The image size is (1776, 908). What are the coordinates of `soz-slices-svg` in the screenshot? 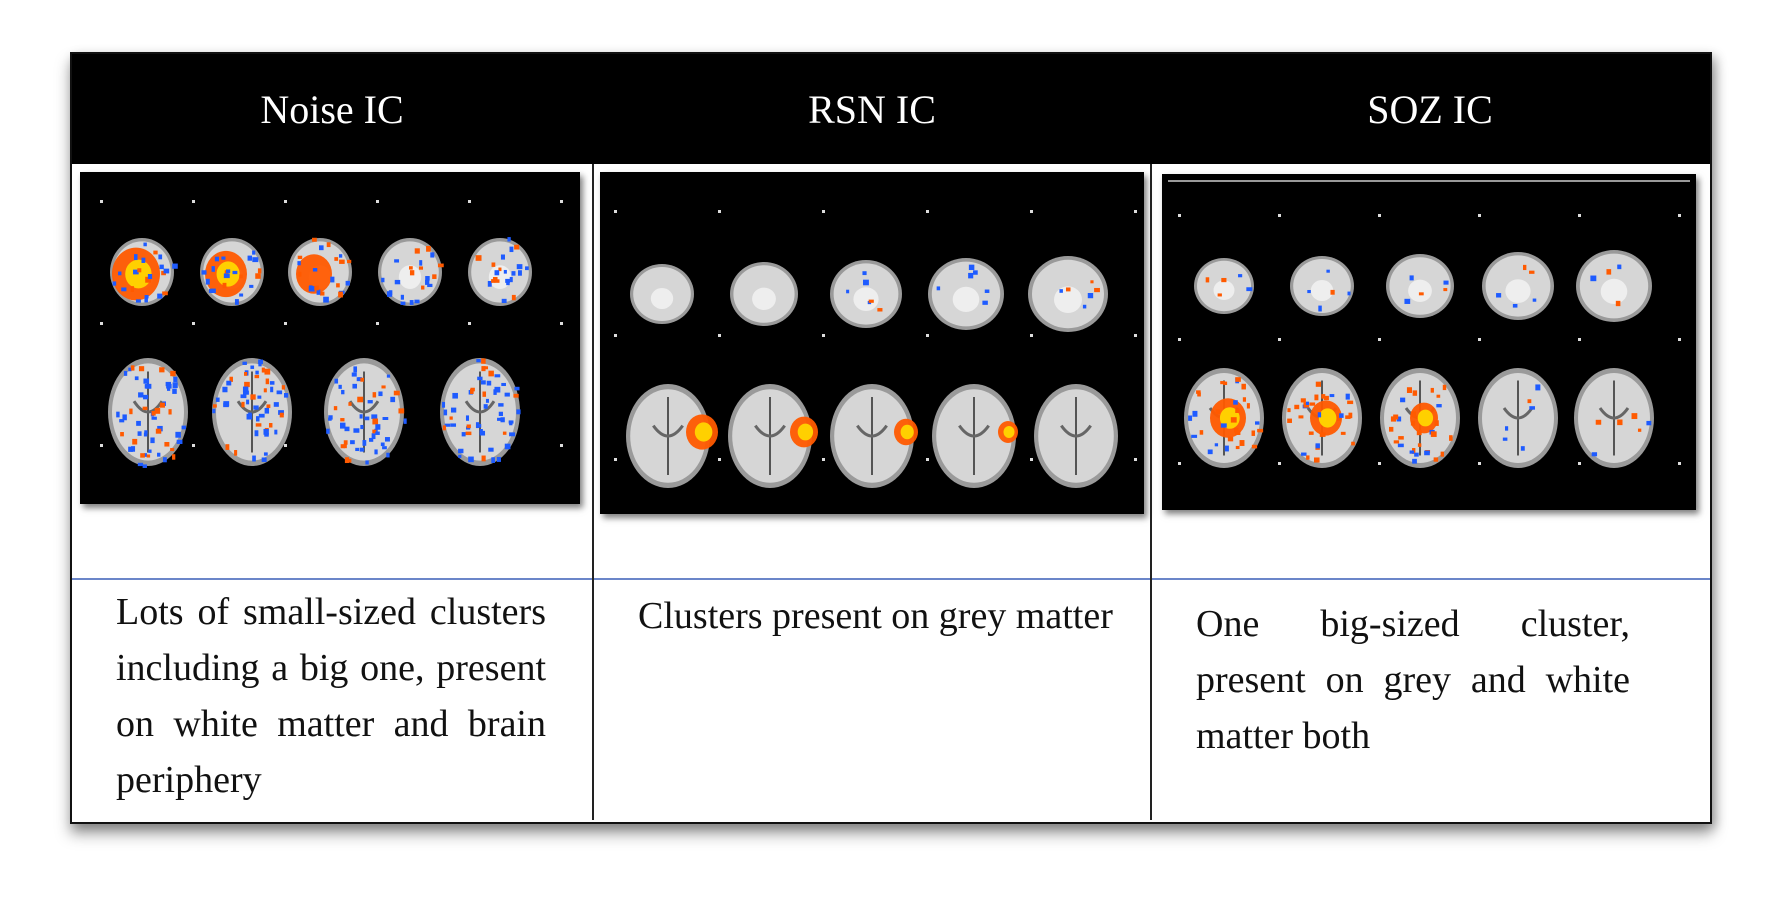 It's located at (1429, 324).